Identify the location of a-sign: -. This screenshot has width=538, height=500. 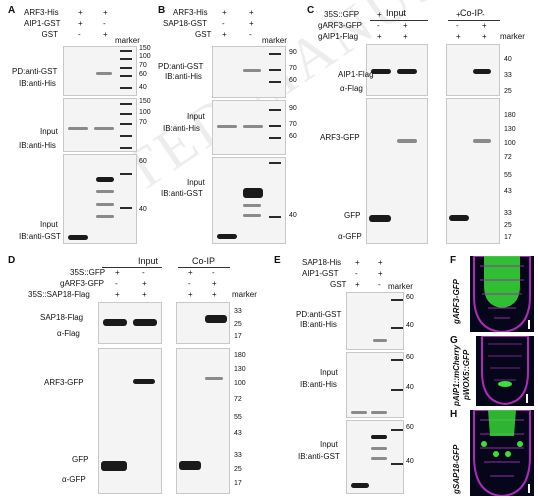
(79, 34).